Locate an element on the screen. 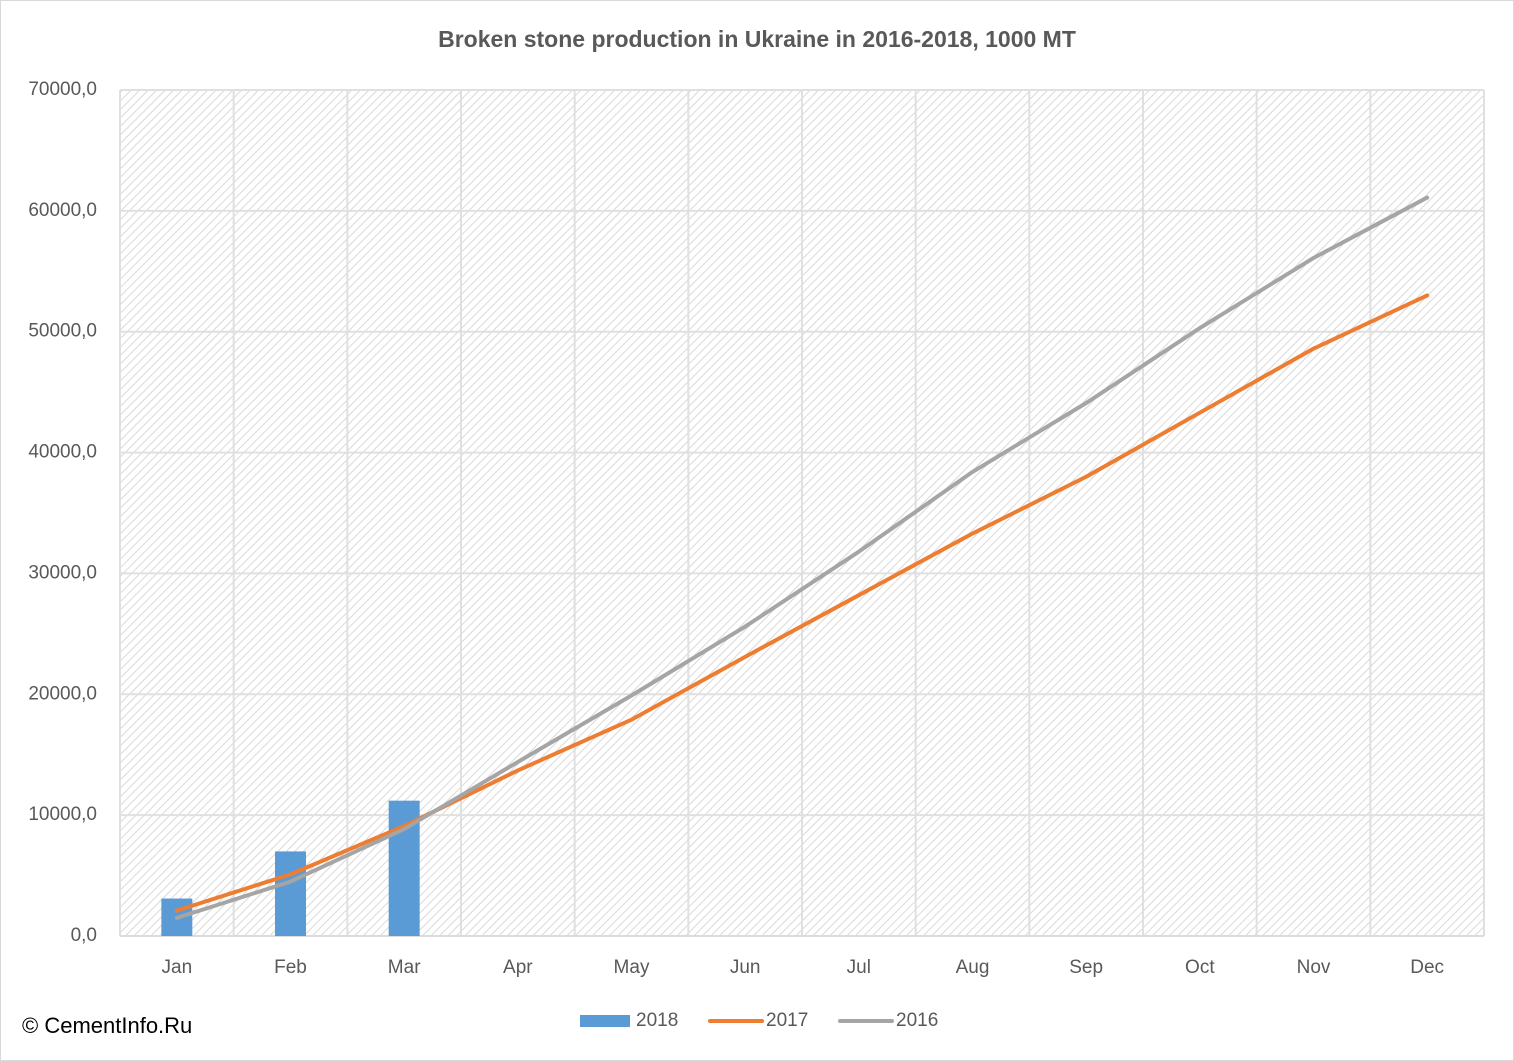 This screenshot has width=1514, height=1061. y-tick-label: 40000,0 is located at coordinates (62, 452).